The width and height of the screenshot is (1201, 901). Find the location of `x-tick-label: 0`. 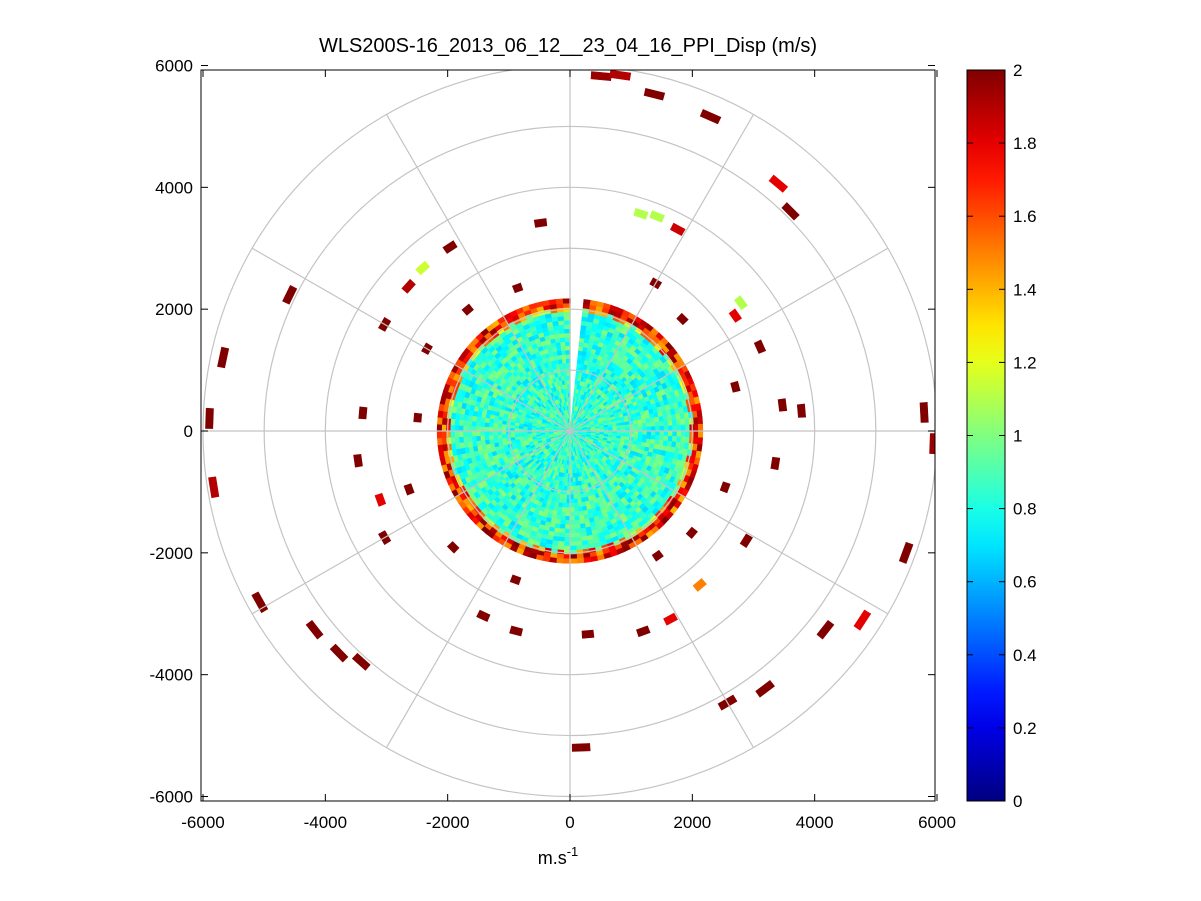

x-tick-label: 0 is located at coordinates (569, 822).